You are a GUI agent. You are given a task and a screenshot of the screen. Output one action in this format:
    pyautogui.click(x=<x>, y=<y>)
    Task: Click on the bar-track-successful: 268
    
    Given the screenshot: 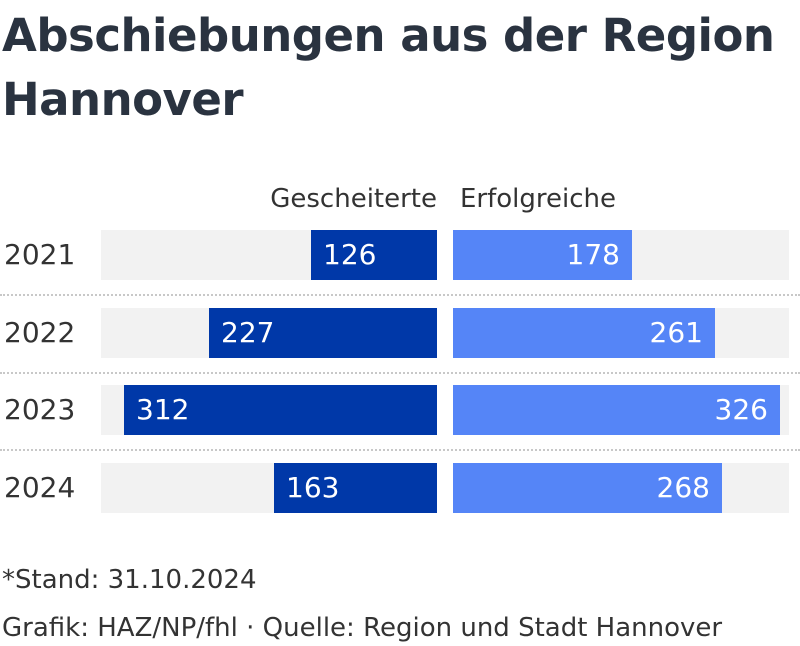 What is the action you would take?
    pyautogui.click(x=621, y=487)
    